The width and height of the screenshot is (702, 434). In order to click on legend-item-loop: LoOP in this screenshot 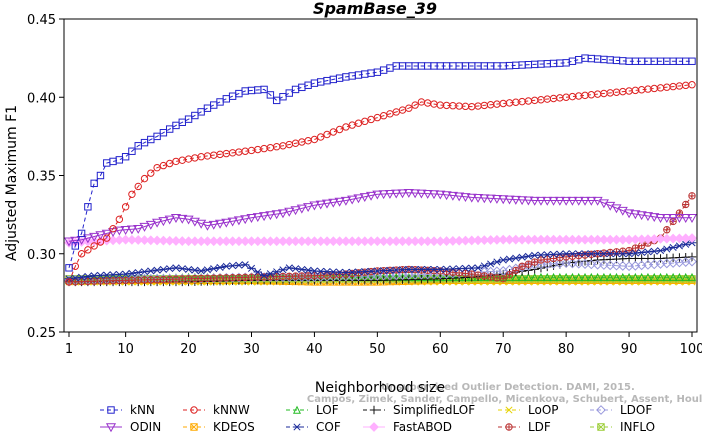, I will do `click(528, 410)`.